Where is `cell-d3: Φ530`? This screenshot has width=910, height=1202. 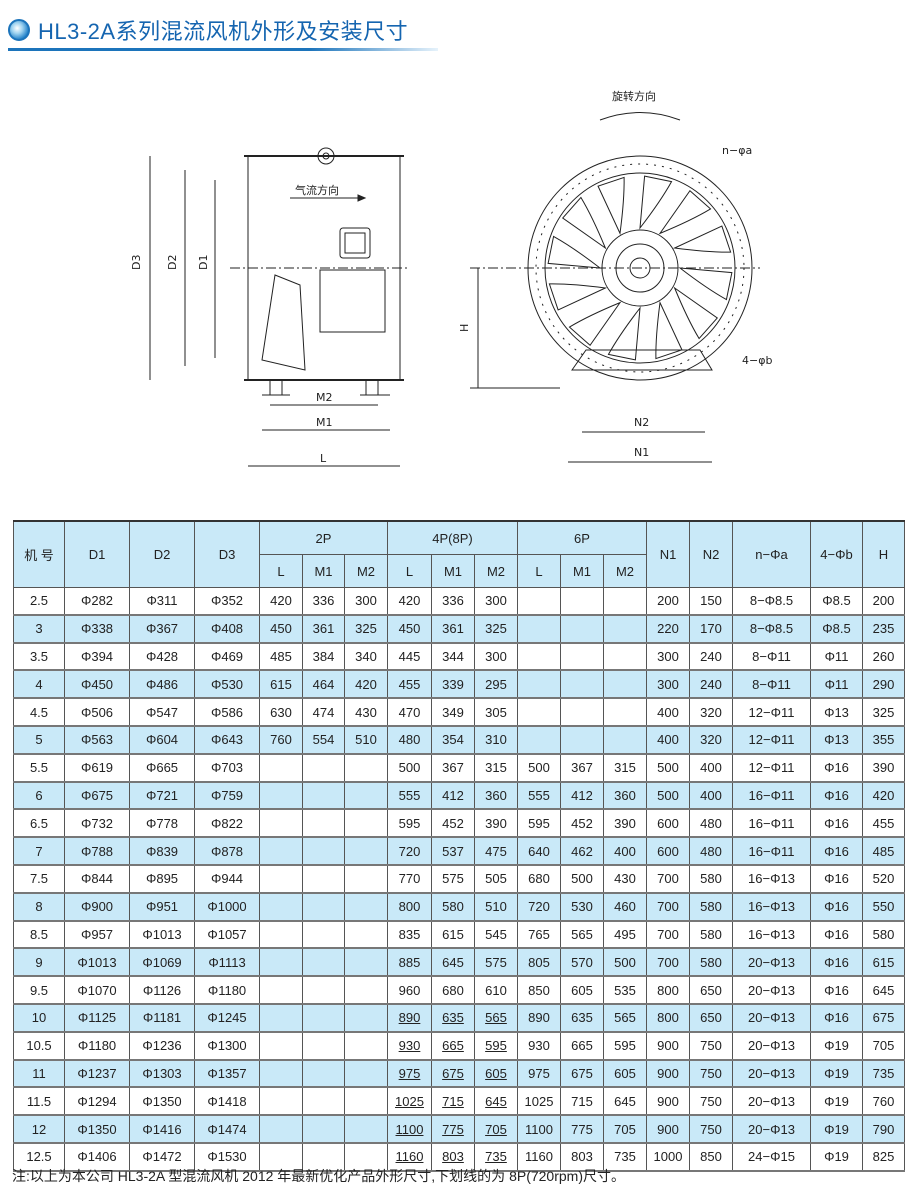
cell-d3: Φ530 is located at coordinates (227, 684).